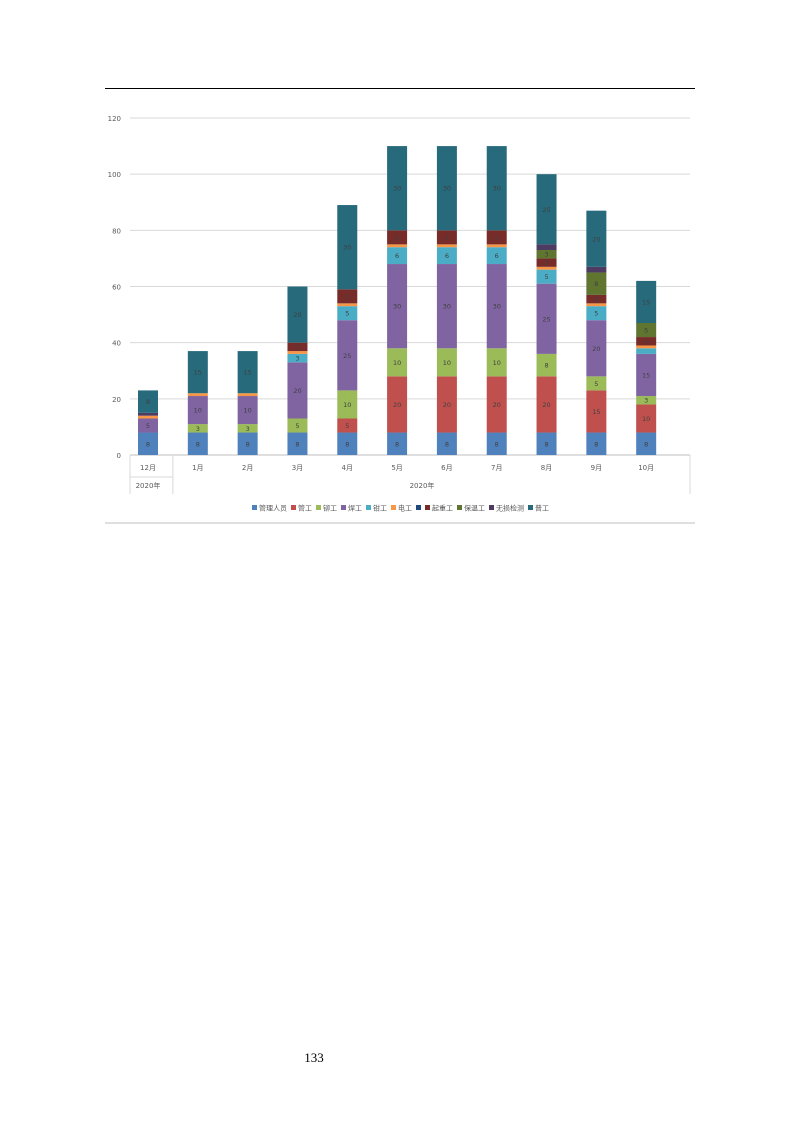  What do you see at coordinates (314, 1057) in the screenshot?
I see `page-number: 133` at bounding box center [314, 1057].